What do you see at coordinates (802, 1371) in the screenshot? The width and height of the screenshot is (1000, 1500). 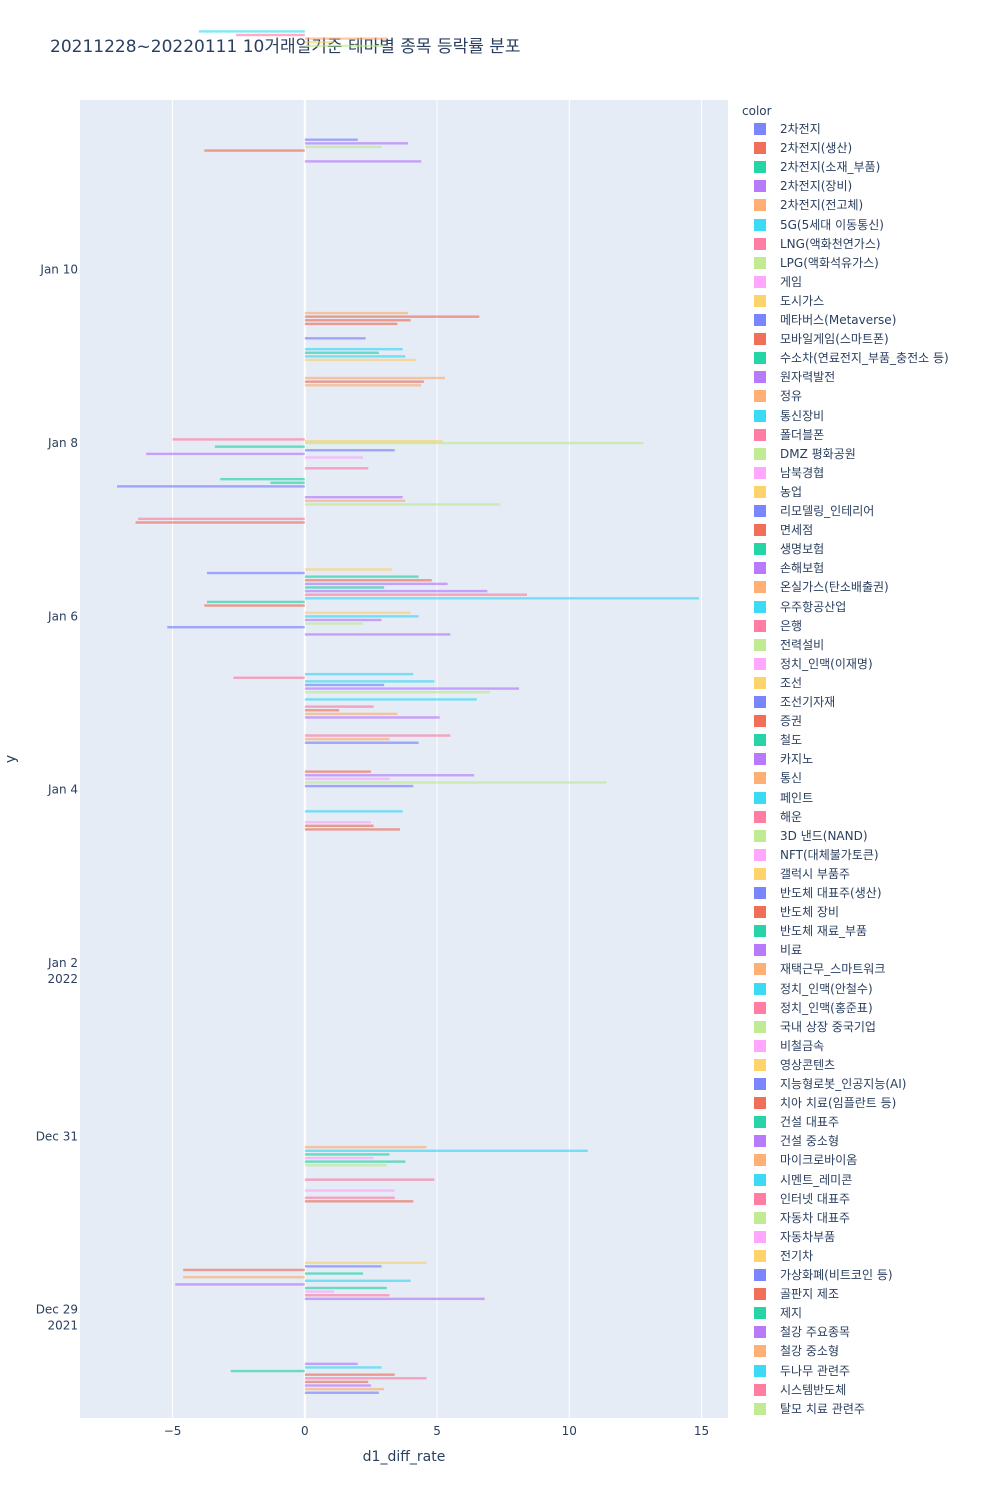 I see `legend-item: 두나무 관련주` at bounding box center [802, 1371].